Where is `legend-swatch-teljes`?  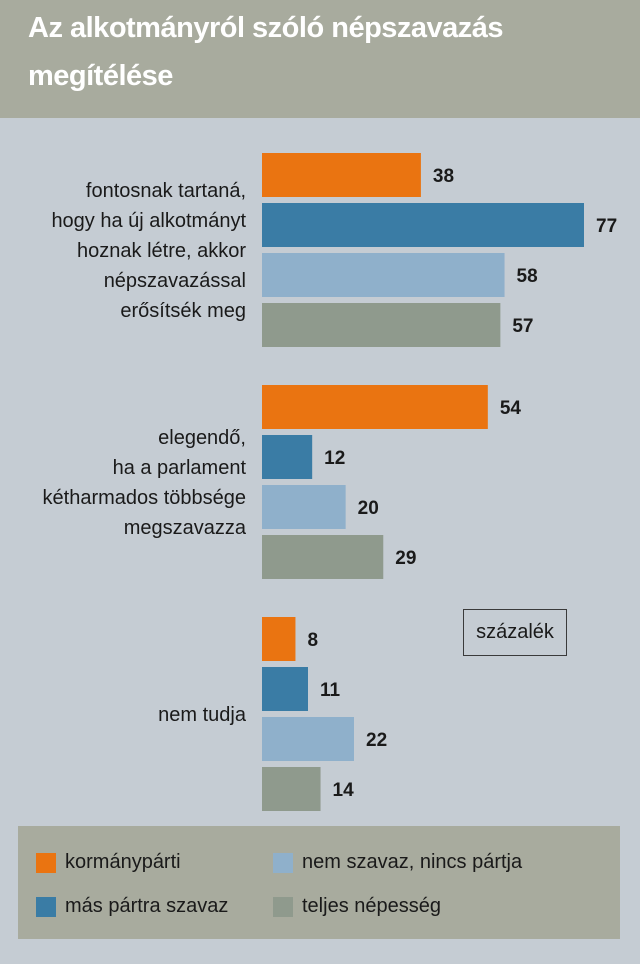
legend-swatch-teljes is located at coordinates (283, 906).